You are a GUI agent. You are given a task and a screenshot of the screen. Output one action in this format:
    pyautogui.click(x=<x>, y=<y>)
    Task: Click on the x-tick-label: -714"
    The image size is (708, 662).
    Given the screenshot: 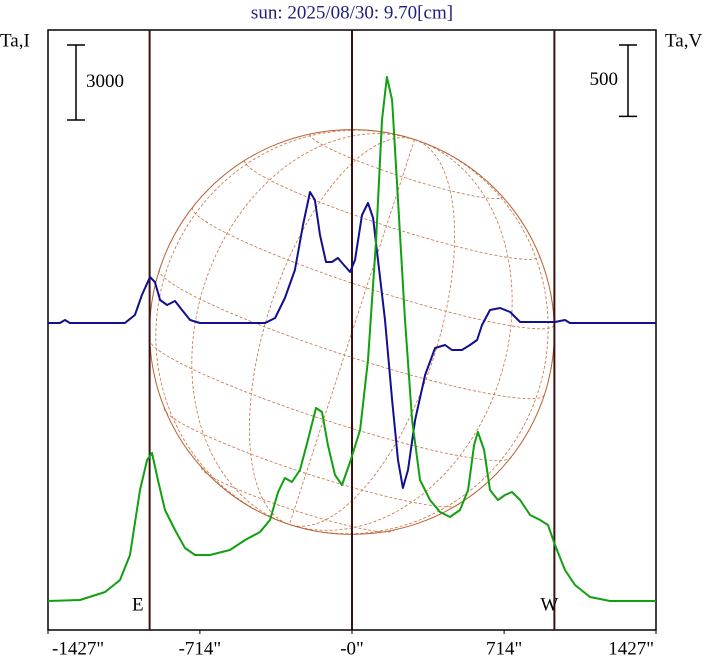 What is the action you would take?
    pyautogui.click(x=200, y=648)
    